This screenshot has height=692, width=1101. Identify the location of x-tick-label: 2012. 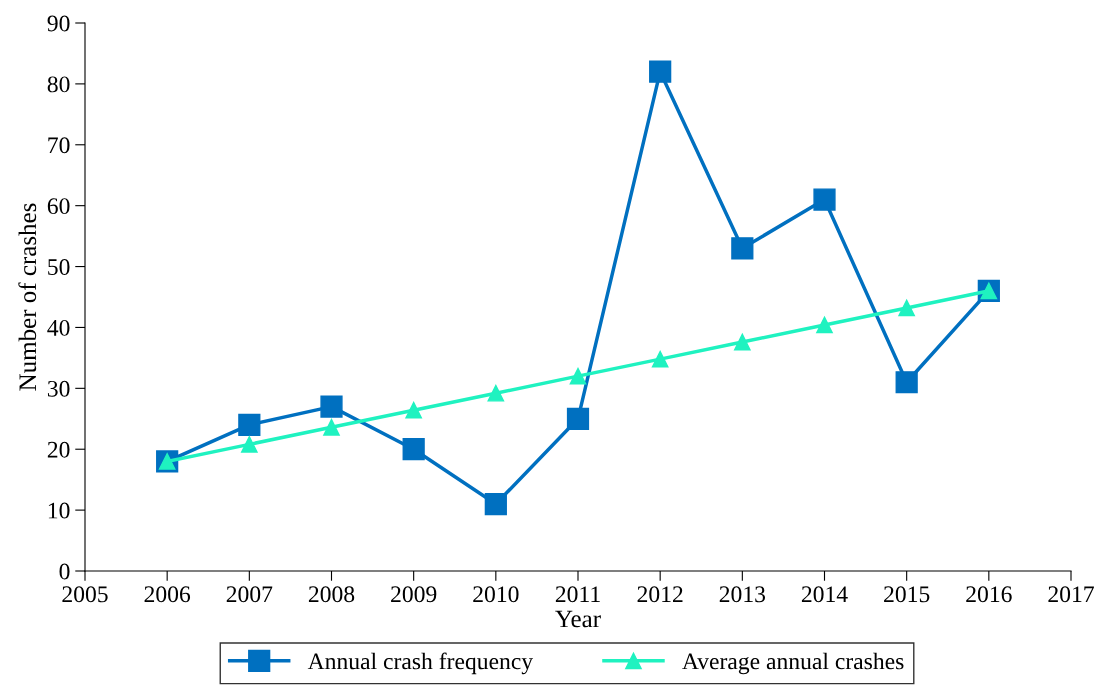
(660, 594).